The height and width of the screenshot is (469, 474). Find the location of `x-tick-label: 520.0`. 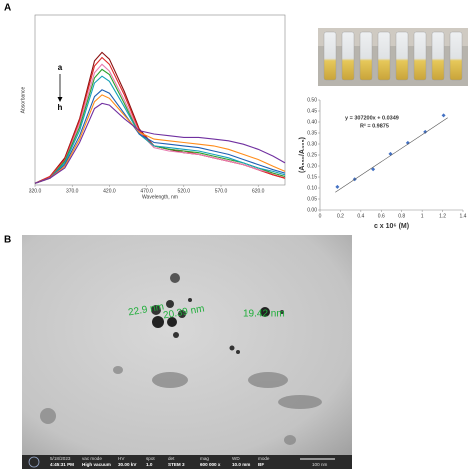

x-tick-label: 520.0 is located at coordinates (184, 191).